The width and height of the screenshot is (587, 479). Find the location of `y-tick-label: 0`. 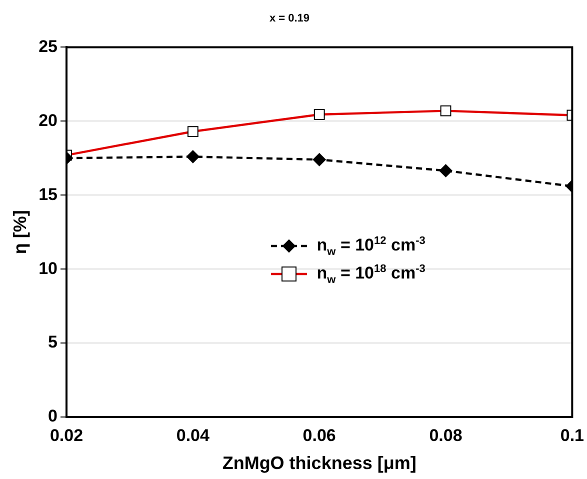

y-tick-label: 0 is located at coordinates (53, 416).